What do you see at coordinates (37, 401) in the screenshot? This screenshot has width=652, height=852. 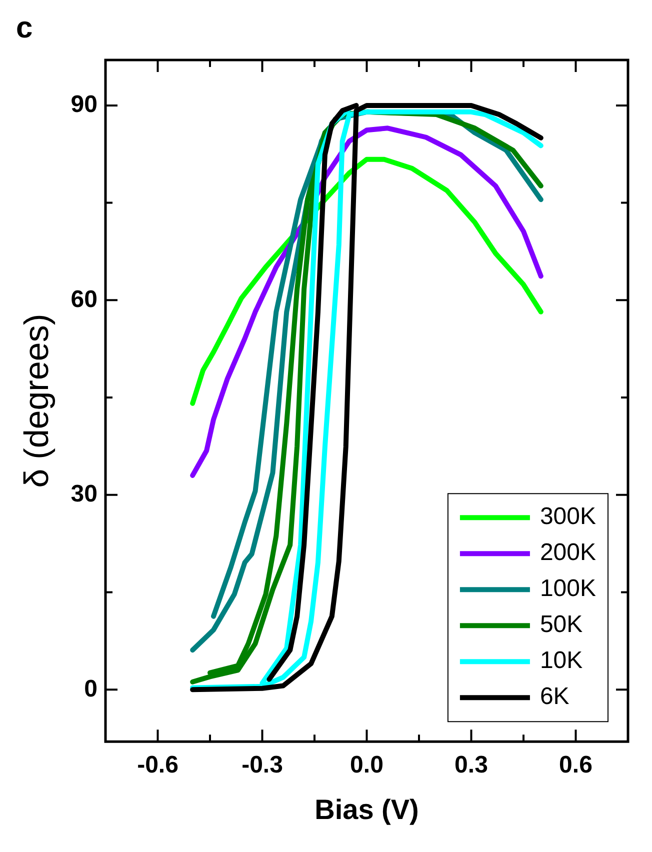 I see `y-axis-title: δ (degrees)` at bounding box center [37, 401].